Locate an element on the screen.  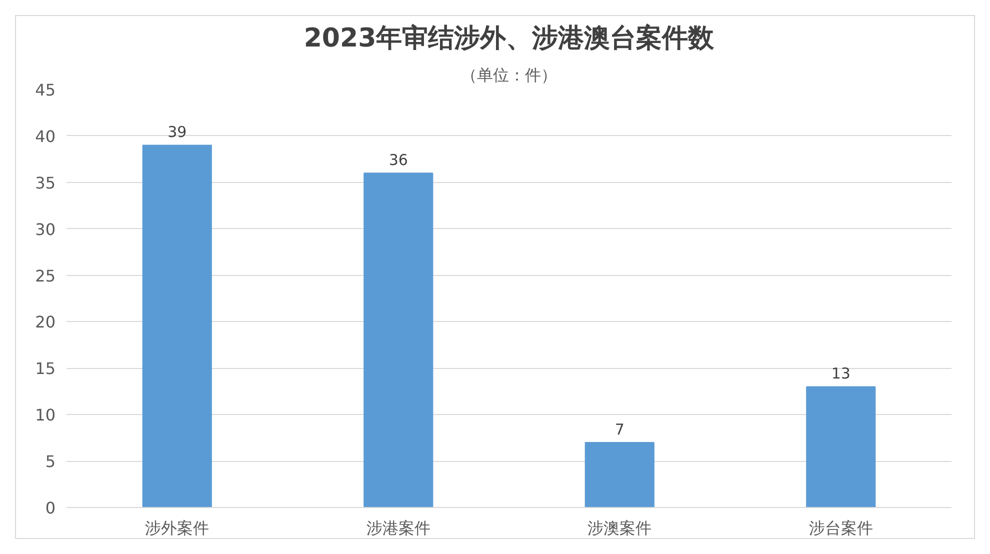
x-tick-label: 涉外案件 is located at coordinates (177, 528).